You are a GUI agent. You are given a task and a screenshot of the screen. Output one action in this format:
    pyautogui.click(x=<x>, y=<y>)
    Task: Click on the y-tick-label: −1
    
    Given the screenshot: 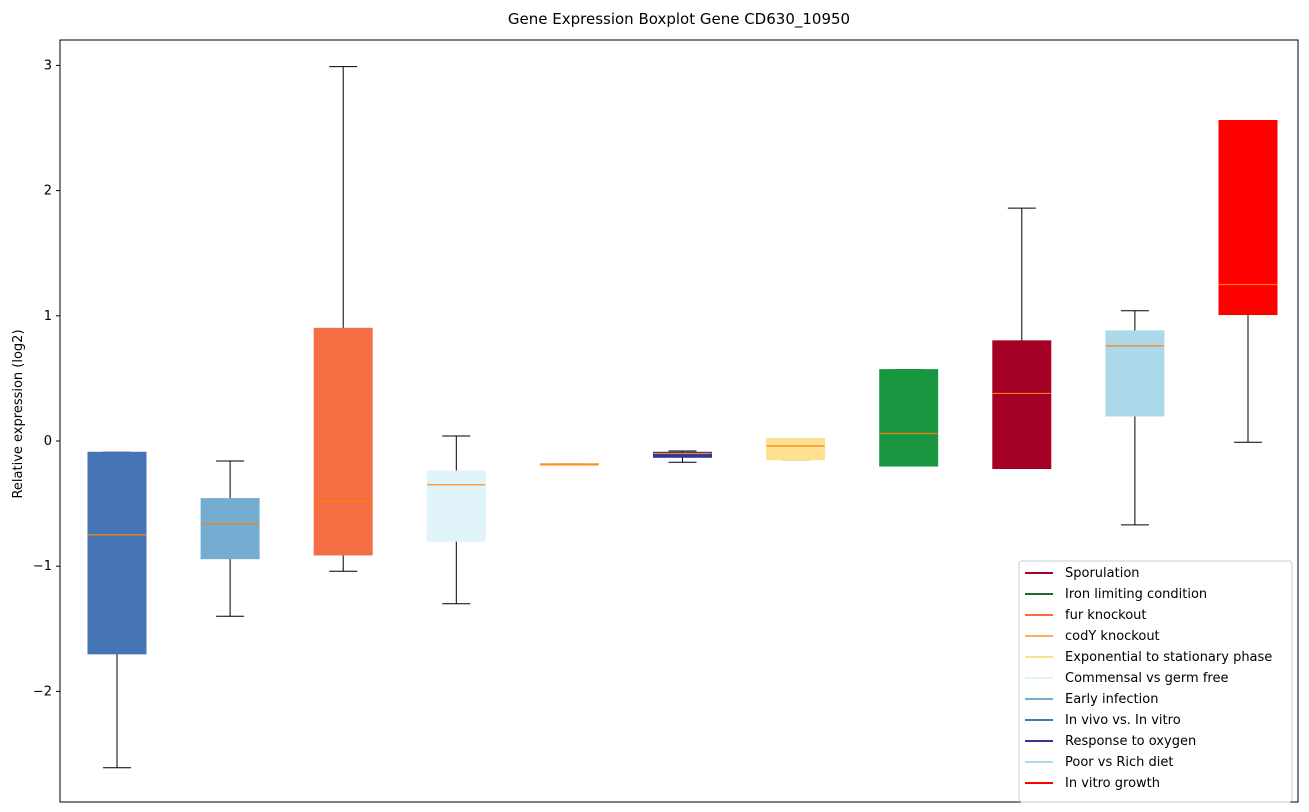 What is the action you would take?
    pyautogui.click(x=42, y=566)
    